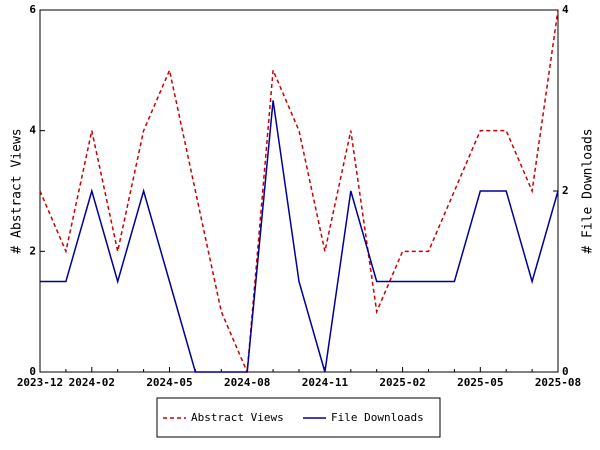  What do you see at coordinates (565, 371) in the screenshot?
I see `y2-tick-label: 0` at bounding box center [565, 371].